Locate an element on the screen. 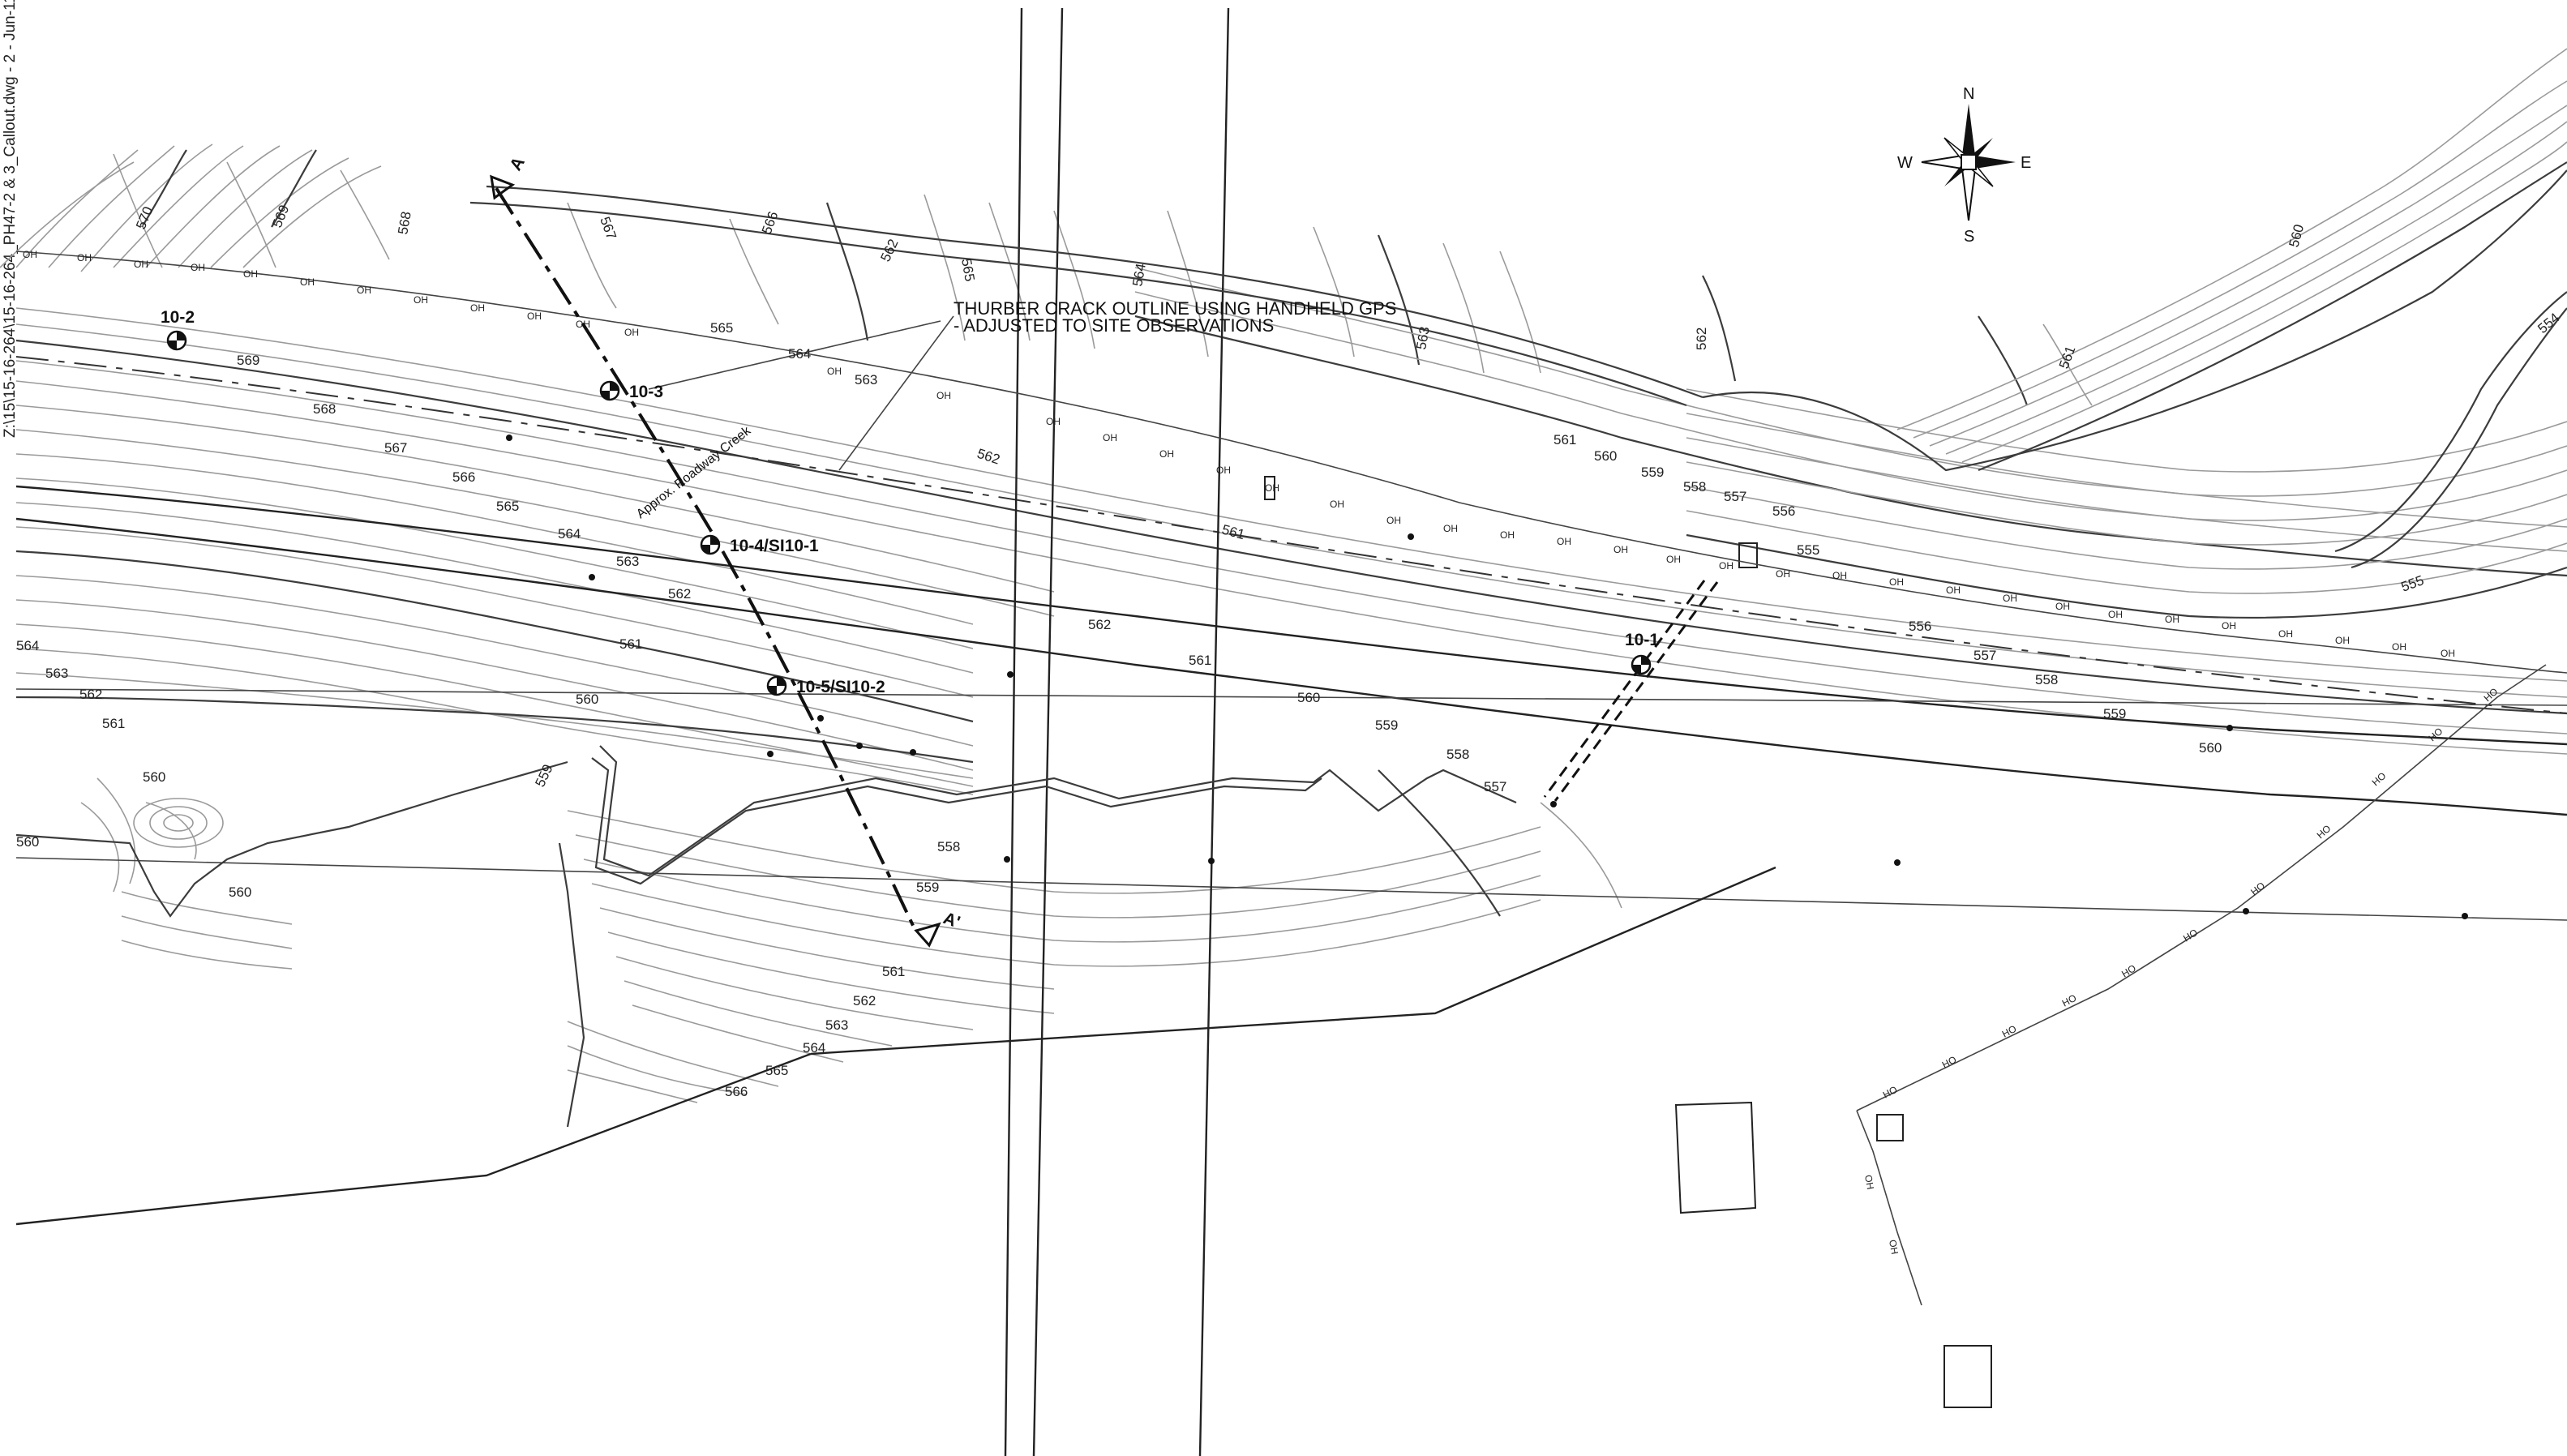  borehole-label: 10-1 is located at coordinates (1642, 640).